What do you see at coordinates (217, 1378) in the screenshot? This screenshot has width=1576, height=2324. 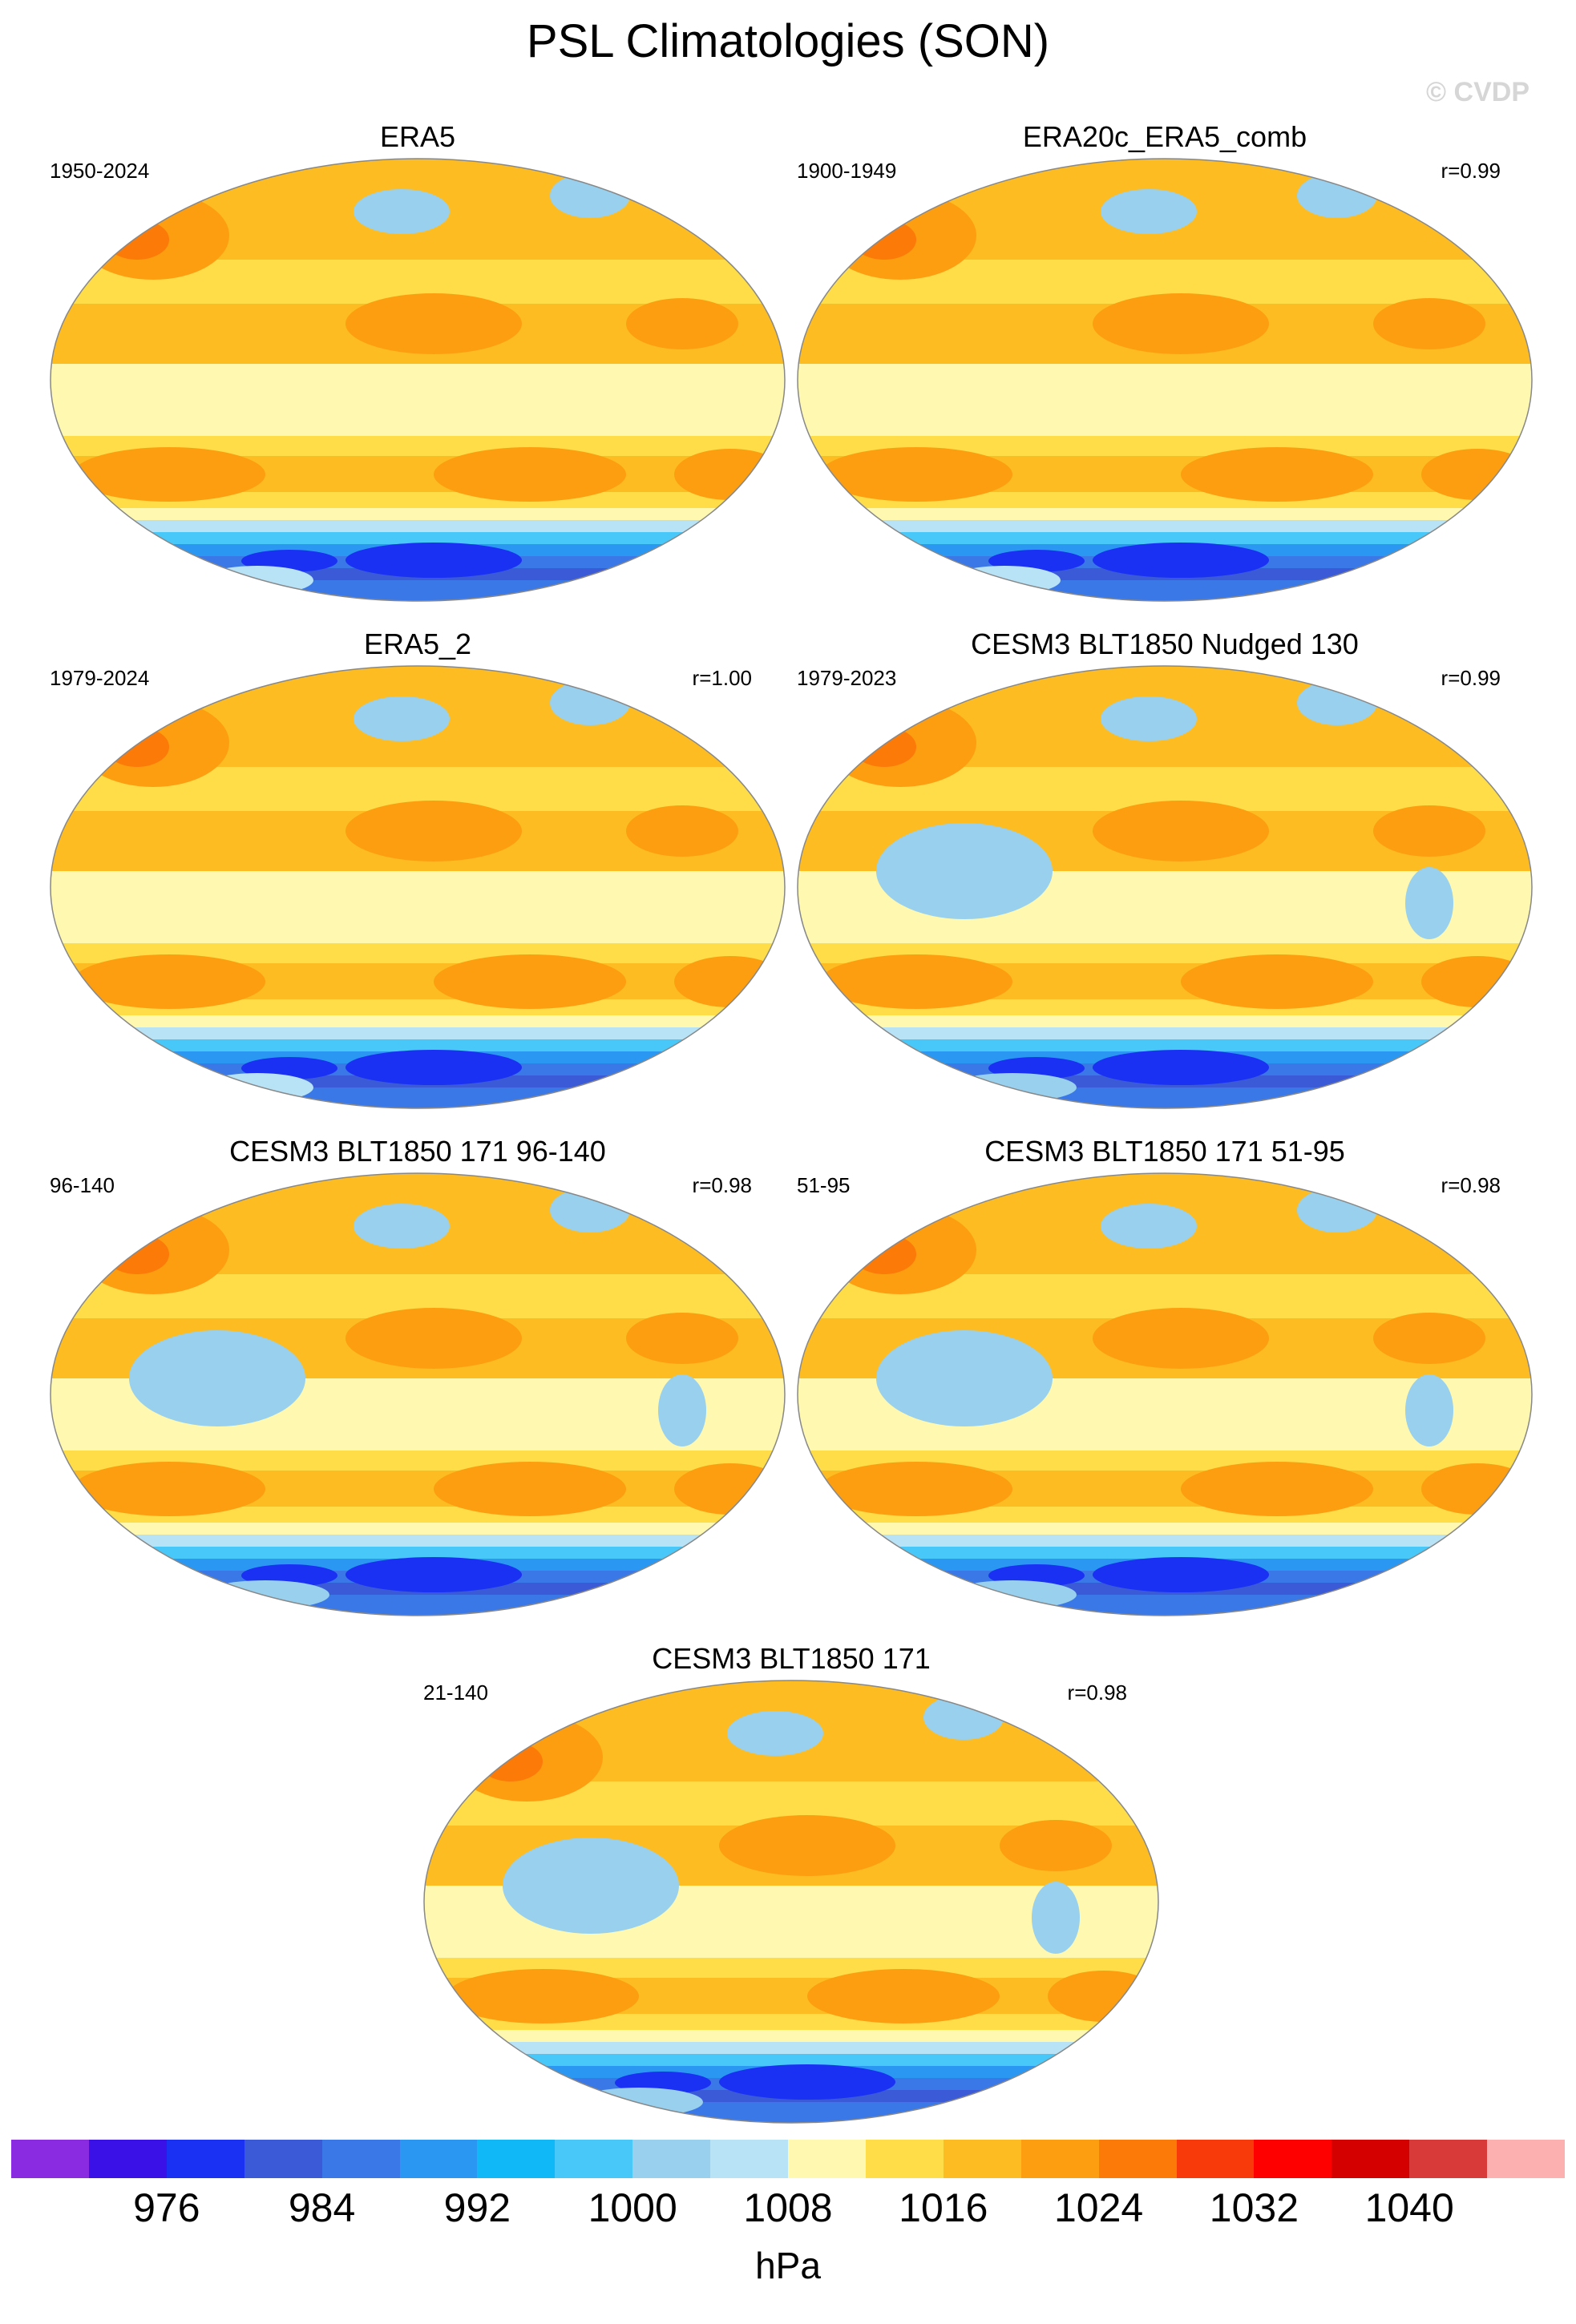 I see `maritime-continent-low` at bounding box center [217, 1378].